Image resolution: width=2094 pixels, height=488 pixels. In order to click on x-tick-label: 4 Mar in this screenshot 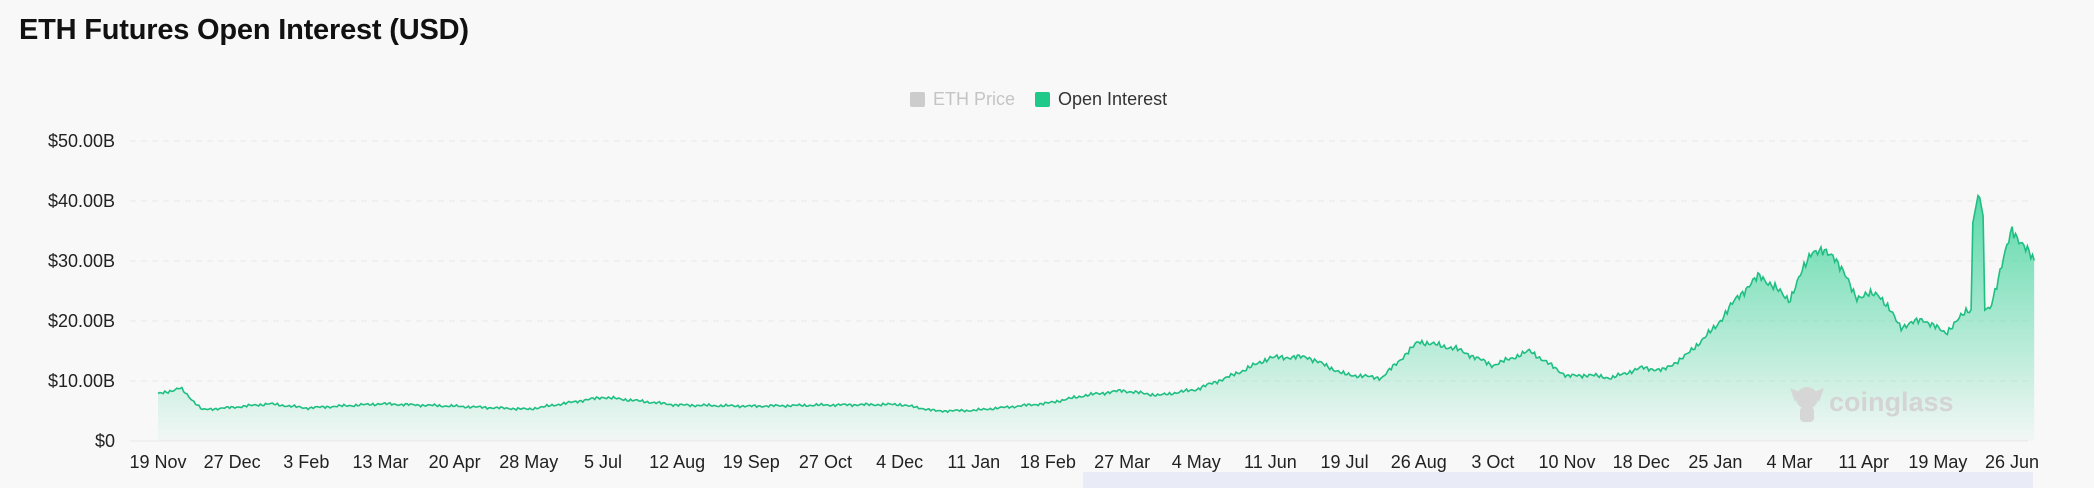, I will do `click(1790, 462)`.